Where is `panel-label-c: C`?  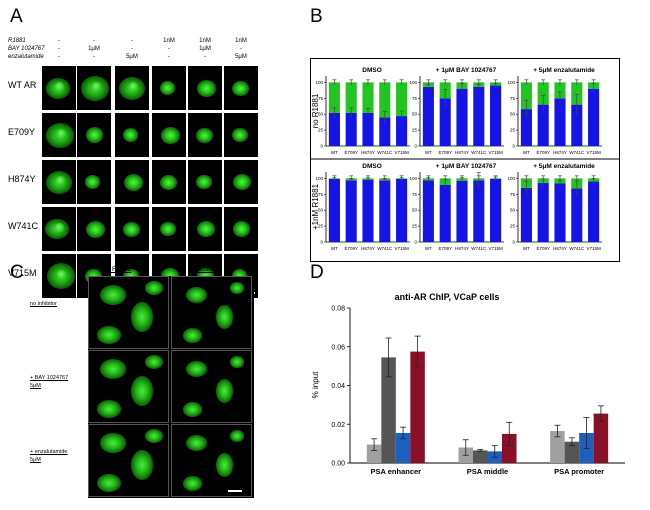
panel-label-c: C is located at coordinates (17, 272).